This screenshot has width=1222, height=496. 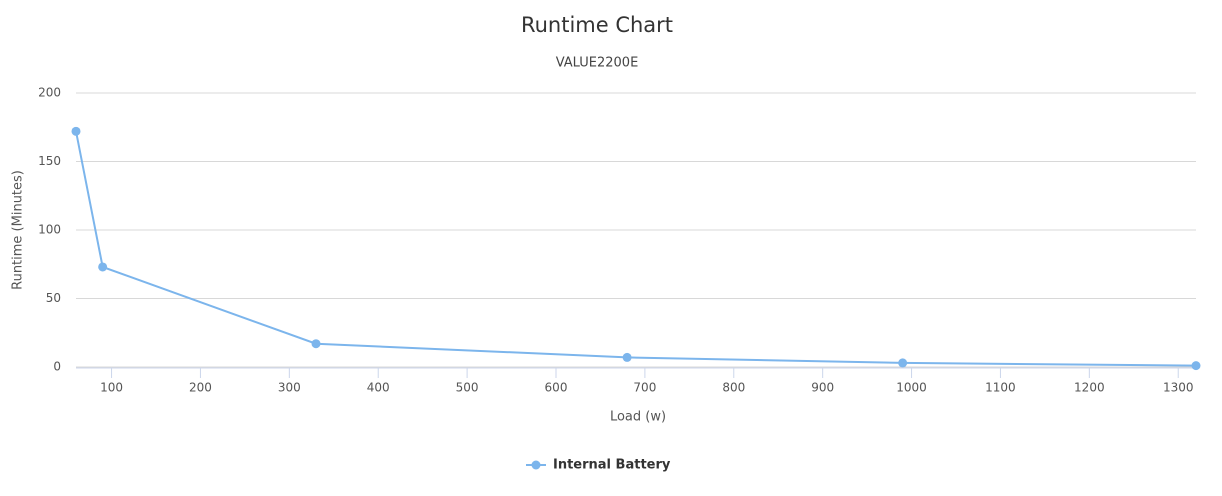 I want to click on x-tick-label: 200, so click(x=200, y=388).